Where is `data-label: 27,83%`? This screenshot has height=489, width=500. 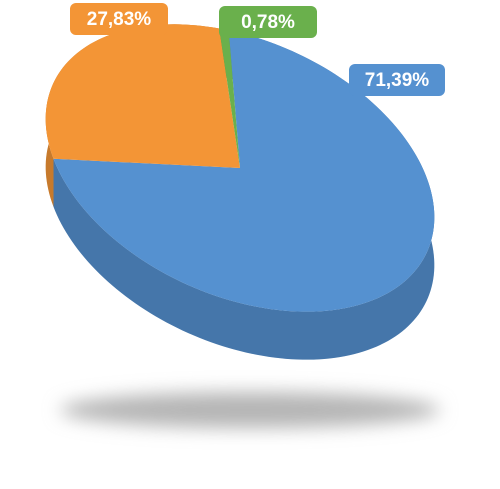 data-label: 27,83% is located at coordinates (119, 19).